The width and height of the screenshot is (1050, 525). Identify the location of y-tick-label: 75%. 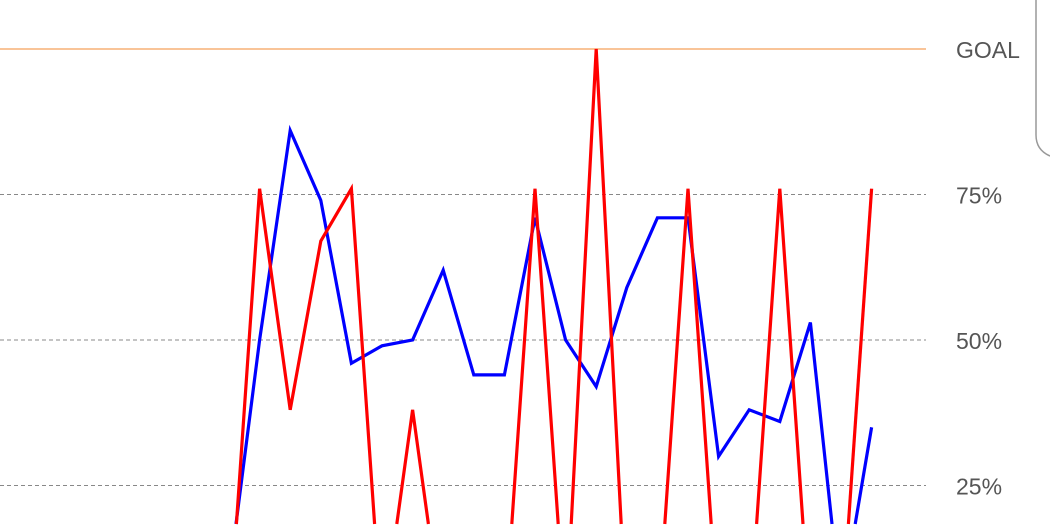
(979, 196).